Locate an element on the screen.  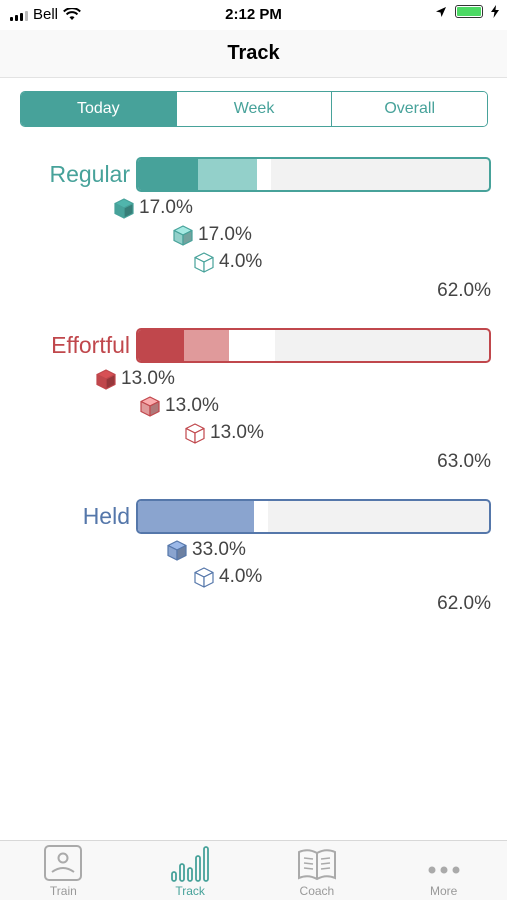
navigation-bar: Track is located at coordinates (253, 54).